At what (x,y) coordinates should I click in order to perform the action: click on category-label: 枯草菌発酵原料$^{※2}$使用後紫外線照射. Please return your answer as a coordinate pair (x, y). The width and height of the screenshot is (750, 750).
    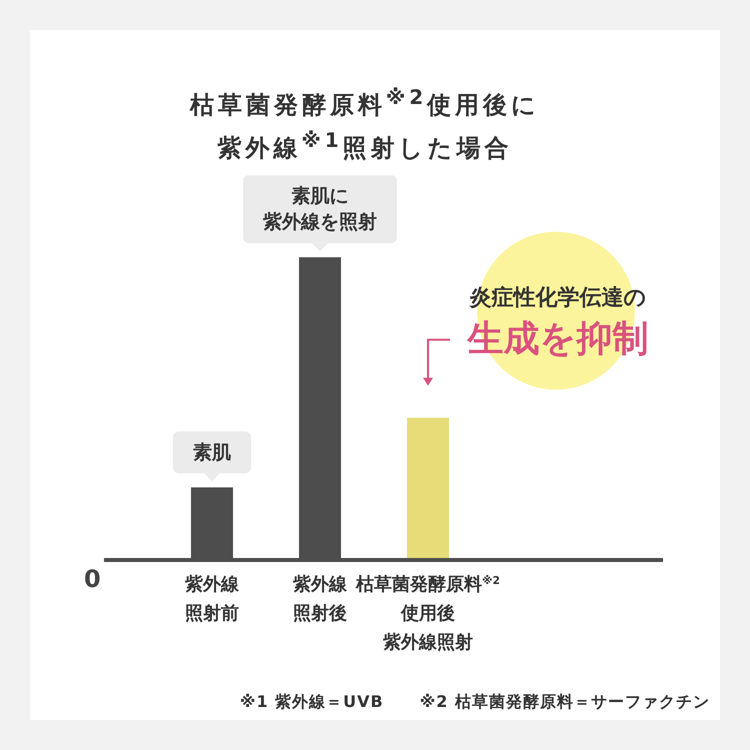
    Looking at the image, I should click on (428, 613).